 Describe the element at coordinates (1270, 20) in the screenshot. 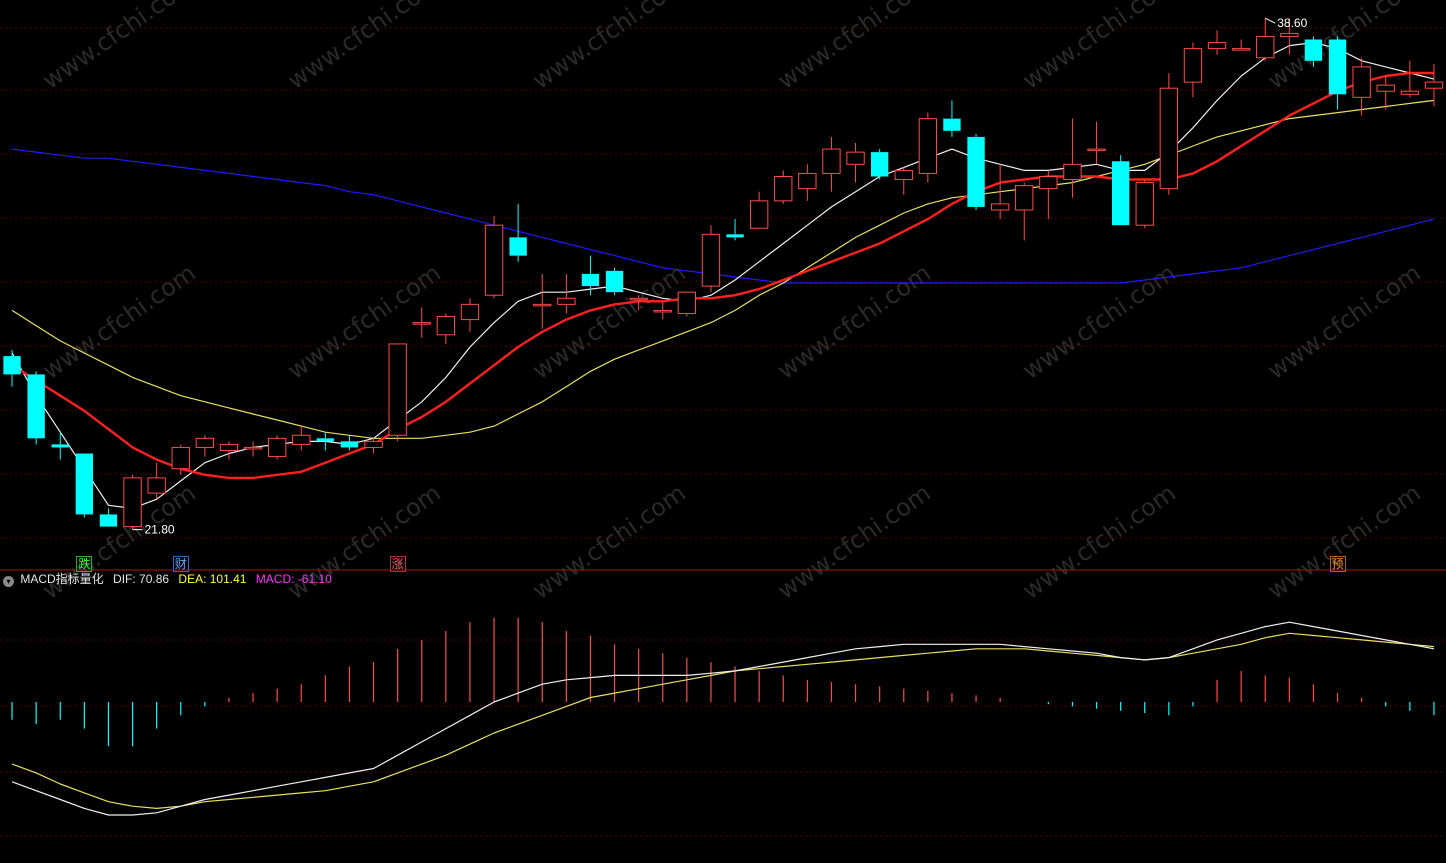

I see `high-pointer` at that location.